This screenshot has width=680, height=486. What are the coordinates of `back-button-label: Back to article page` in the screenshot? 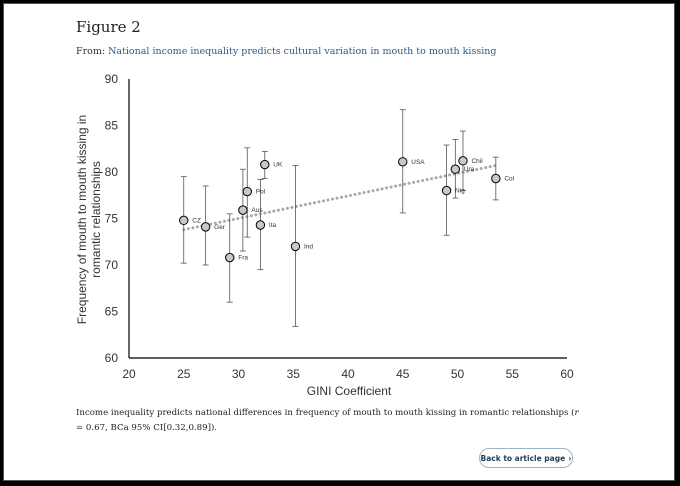 It's located at (523, 458).